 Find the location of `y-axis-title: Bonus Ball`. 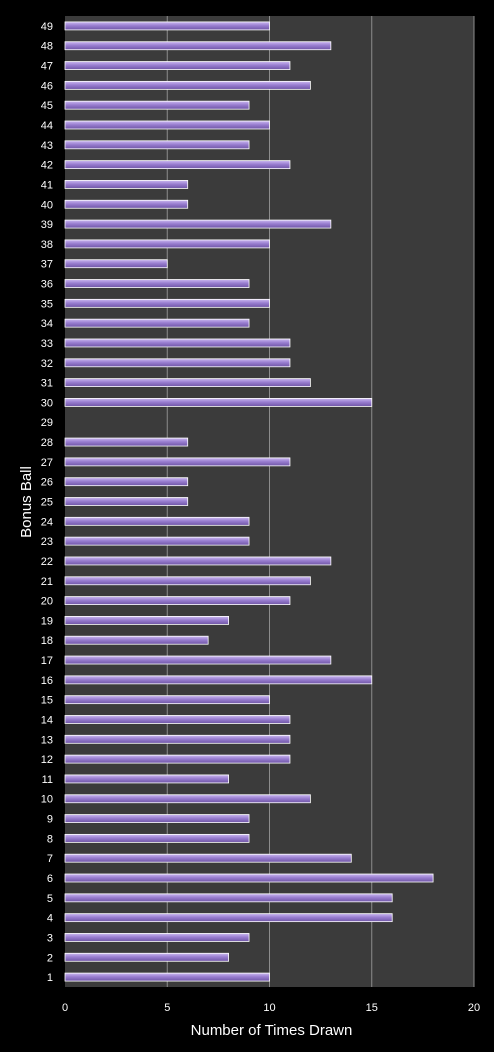

y-axis-title: Bonus Ball is located at coordinates (26, 502).